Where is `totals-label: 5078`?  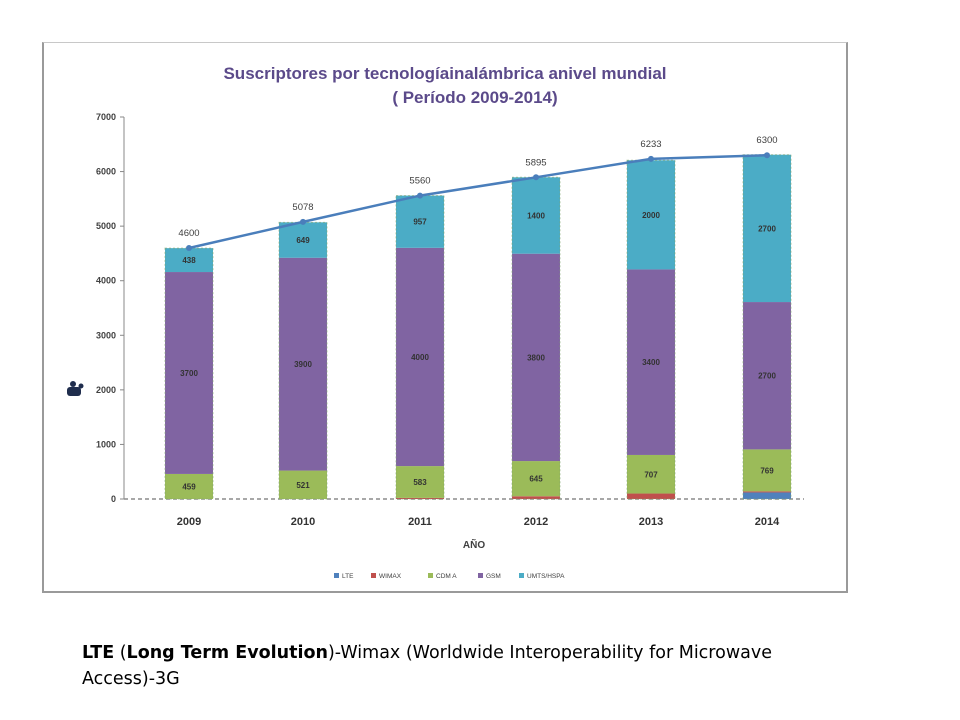 totals-label: 5078 is located at coordinates (302, 207).